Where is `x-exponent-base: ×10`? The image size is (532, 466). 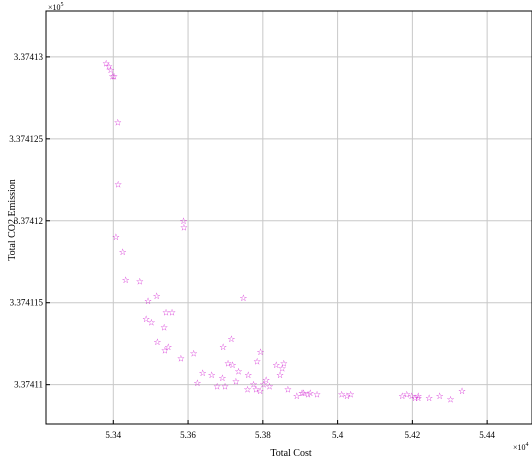 x-exponent-base: ×10 is located at coordinates (519, 447).